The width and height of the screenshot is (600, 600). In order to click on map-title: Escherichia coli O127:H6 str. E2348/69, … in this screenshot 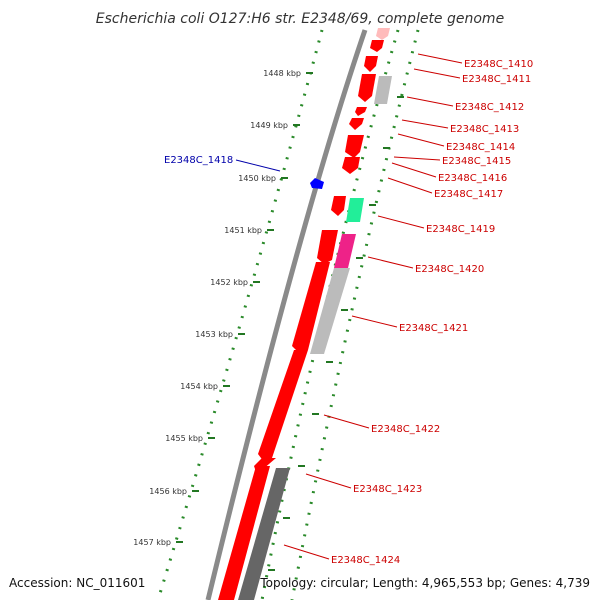, I will do `click(300, 19)`.